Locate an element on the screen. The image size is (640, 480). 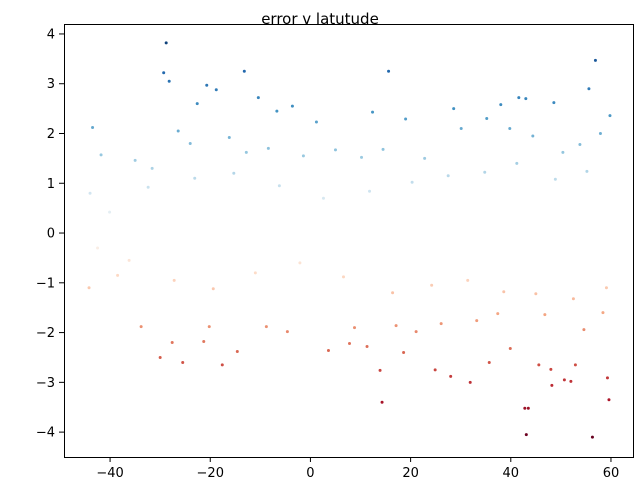
y-tick-label: 2 is located at coordinates (51, 134).